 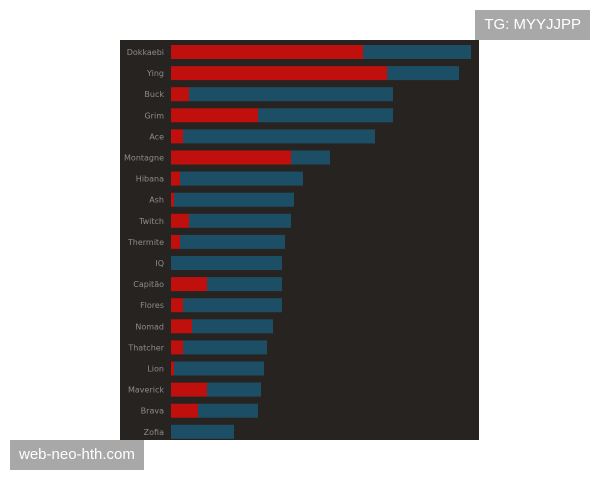 What do you see at coordinates (234, 199) in the screenshot?
I see `bar-segment-ash-blue` at bounding box center [234, 199].